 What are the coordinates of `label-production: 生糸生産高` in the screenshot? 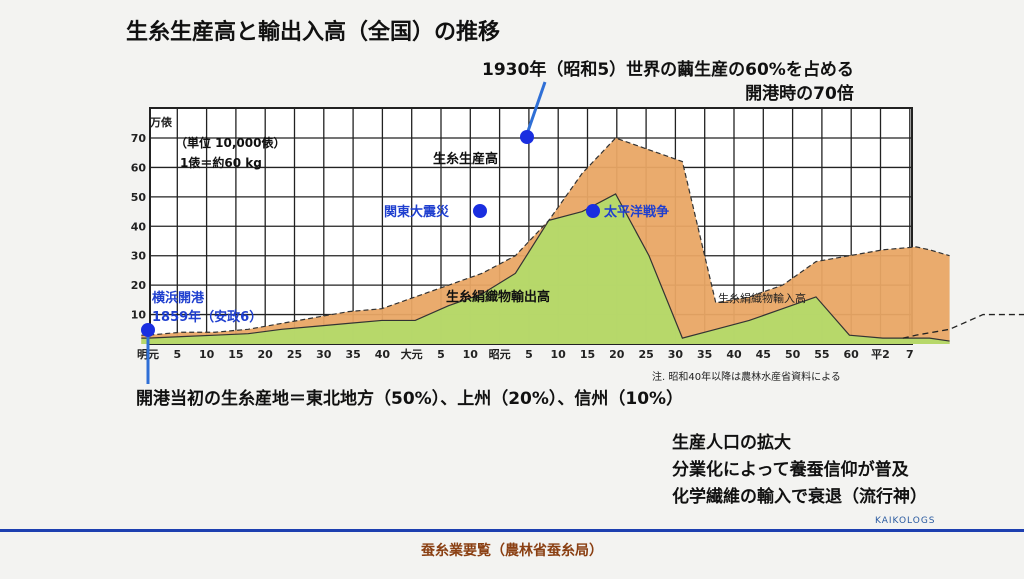 It's located at (465, 159).